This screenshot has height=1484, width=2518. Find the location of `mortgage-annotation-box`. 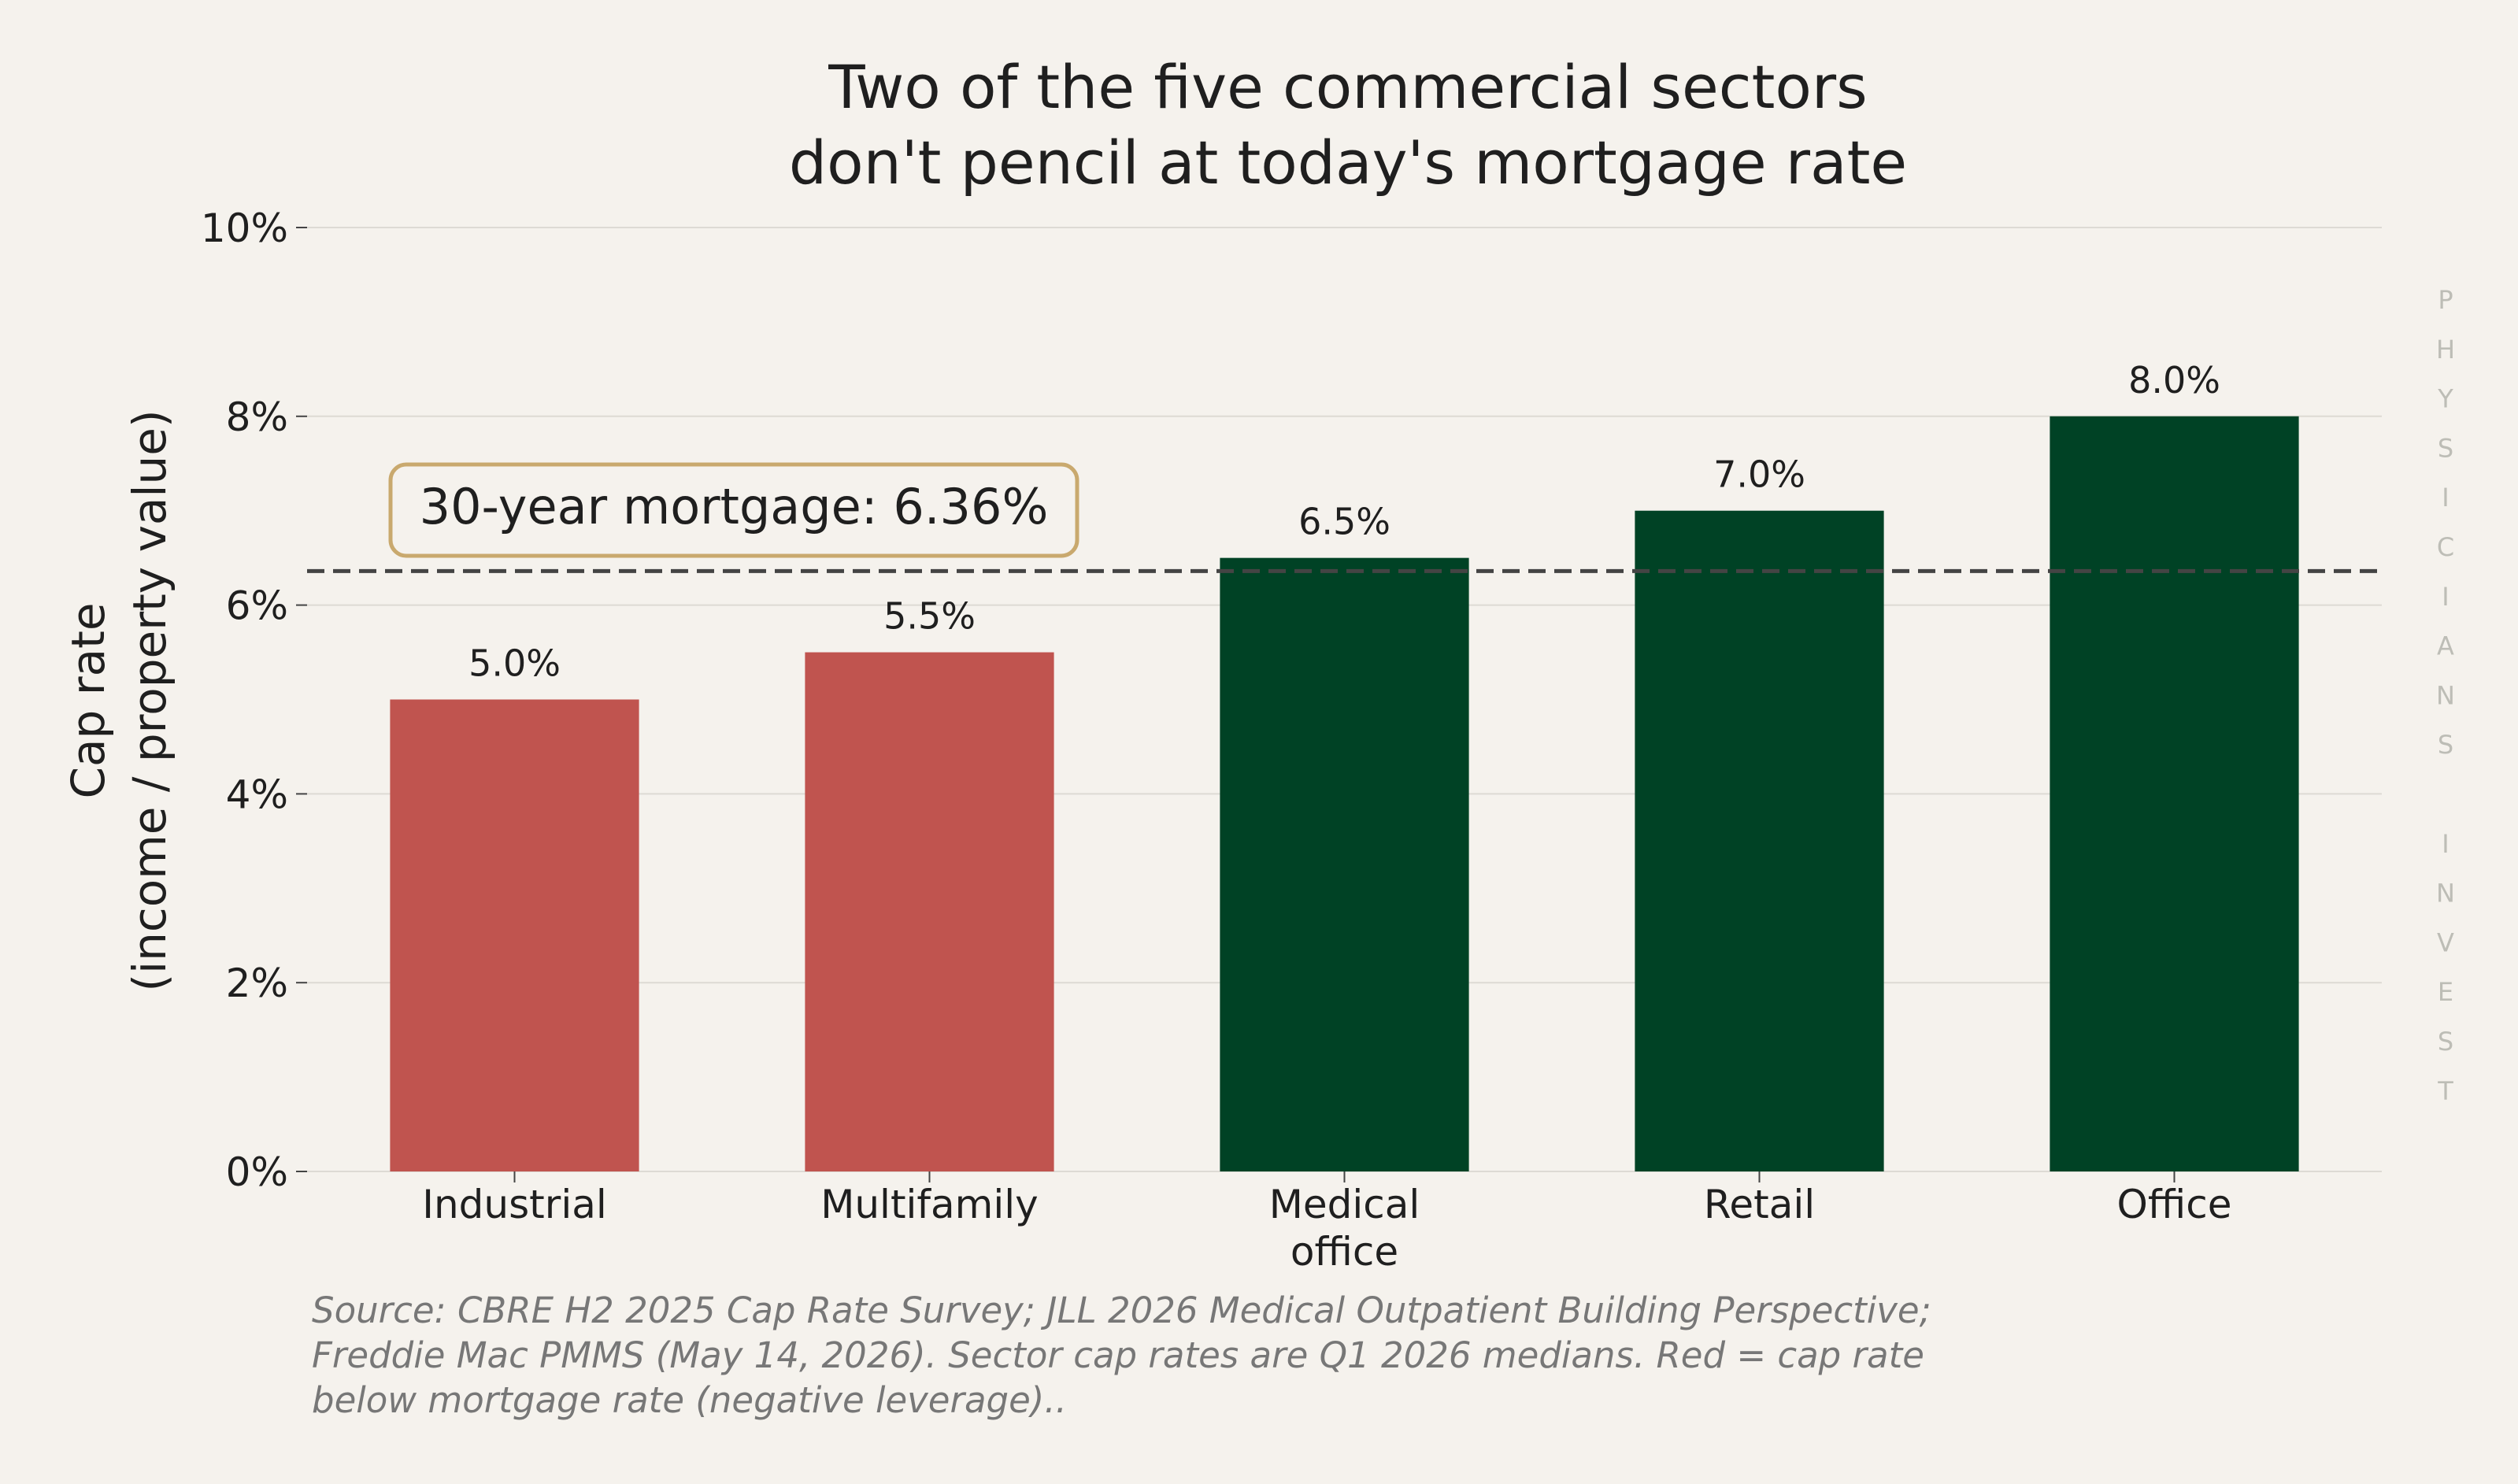

mortgage-annotation-box is located at coordinates (733, 510).